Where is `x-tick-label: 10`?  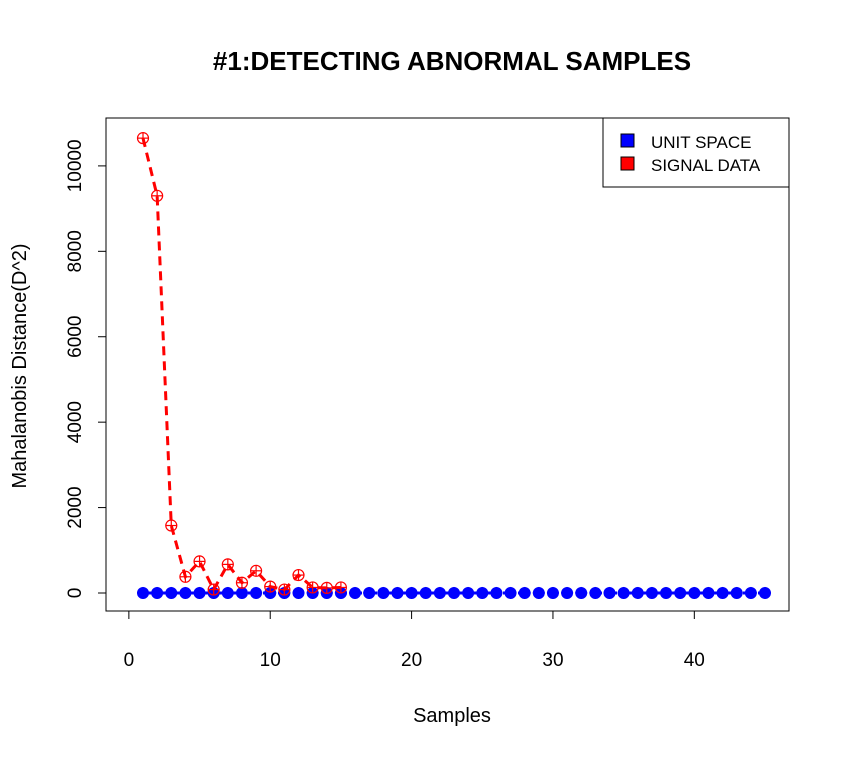 x-tick-label: 10 is located at coordinates (270, 660).